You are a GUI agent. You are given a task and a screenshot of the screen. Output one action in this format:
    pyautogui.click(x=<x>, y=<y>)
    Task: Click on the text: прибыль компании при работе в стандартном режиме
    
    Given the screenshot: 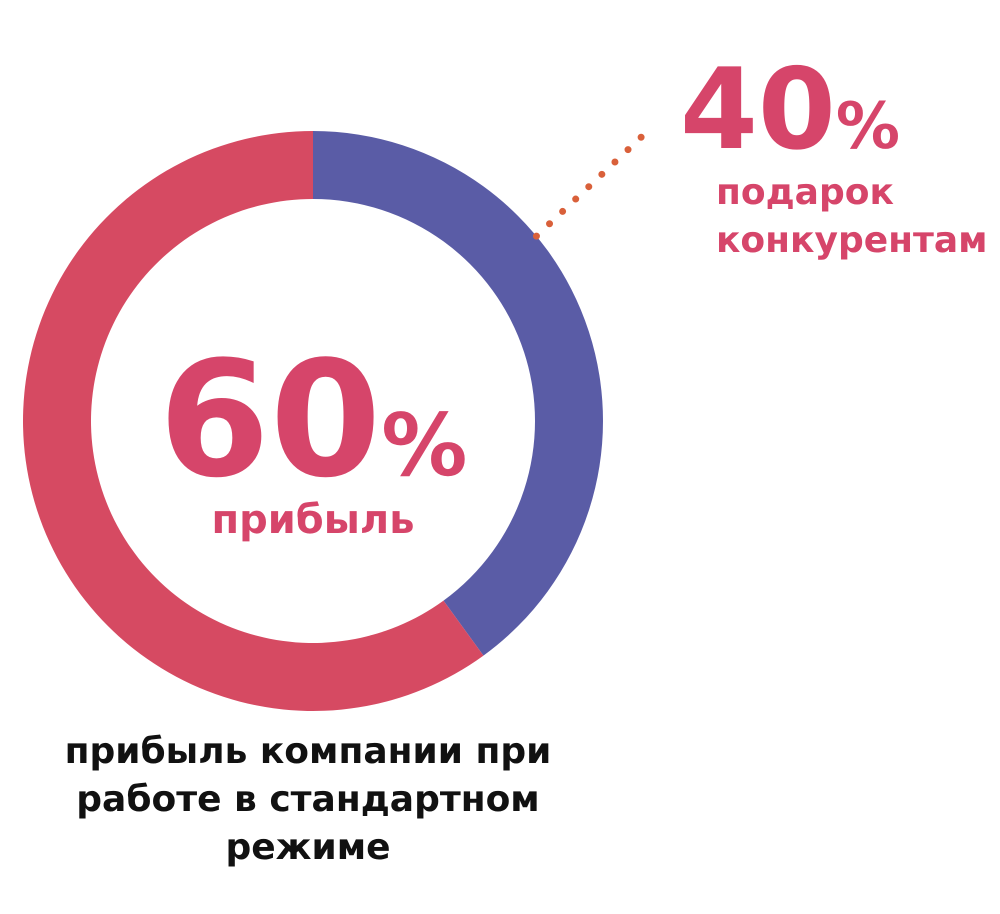 What is the action you would take?
    pyautogui.click(x=308, y=800)
    